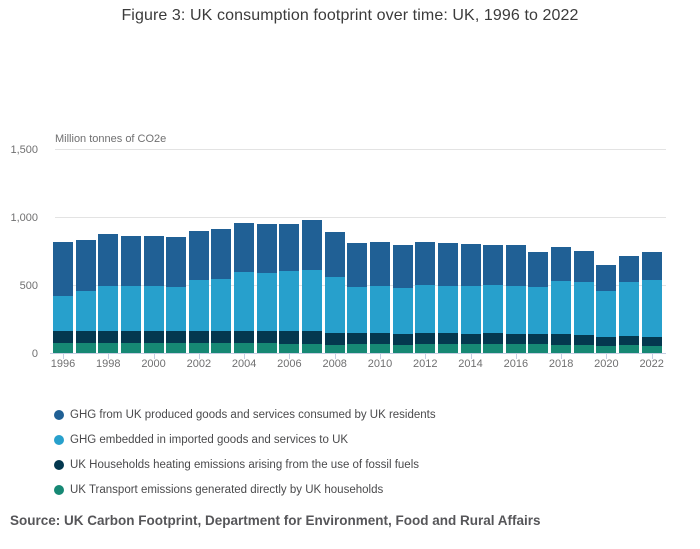 This screenshot has width=700, height=549. I want to click on bar-2013, so click(447, 297).